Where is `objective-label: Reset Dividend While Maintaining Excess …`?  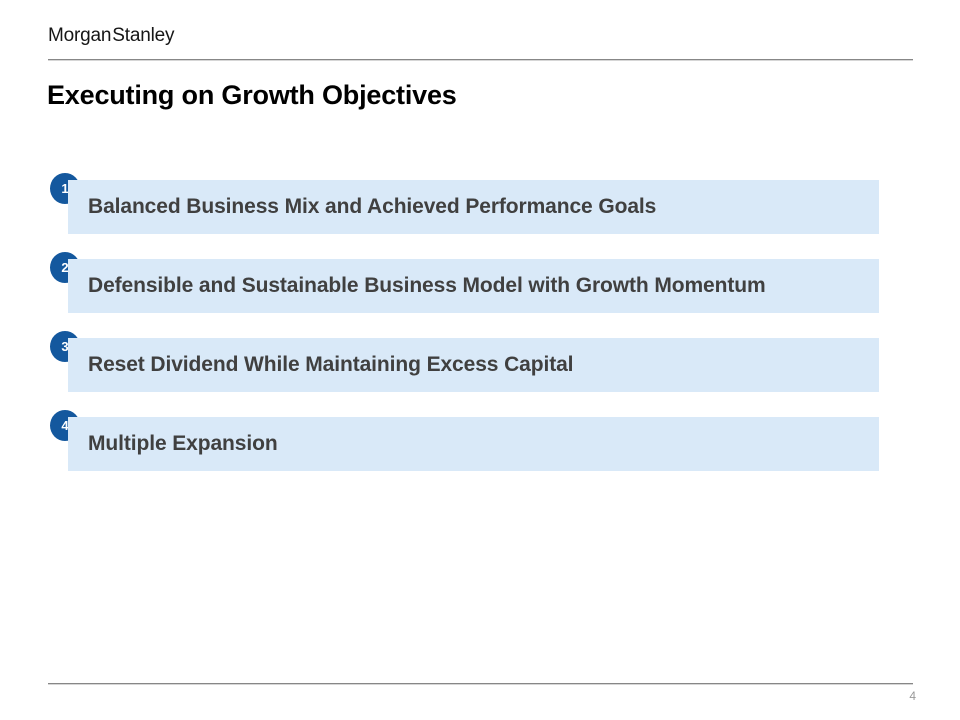 objective-label: Reset Dividend While Maintaining Excess … is located at coordinates (331, 364).